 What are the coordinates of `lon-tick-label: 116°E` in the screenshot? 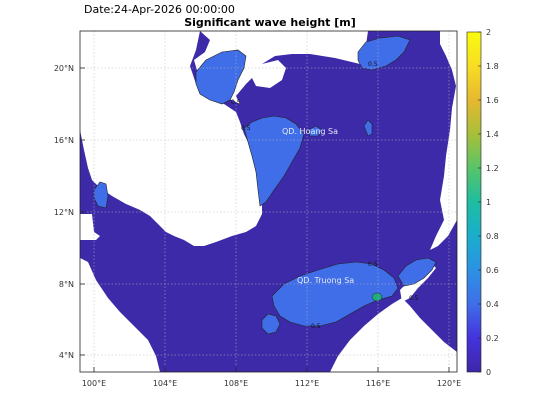 It's located at (378, 383).